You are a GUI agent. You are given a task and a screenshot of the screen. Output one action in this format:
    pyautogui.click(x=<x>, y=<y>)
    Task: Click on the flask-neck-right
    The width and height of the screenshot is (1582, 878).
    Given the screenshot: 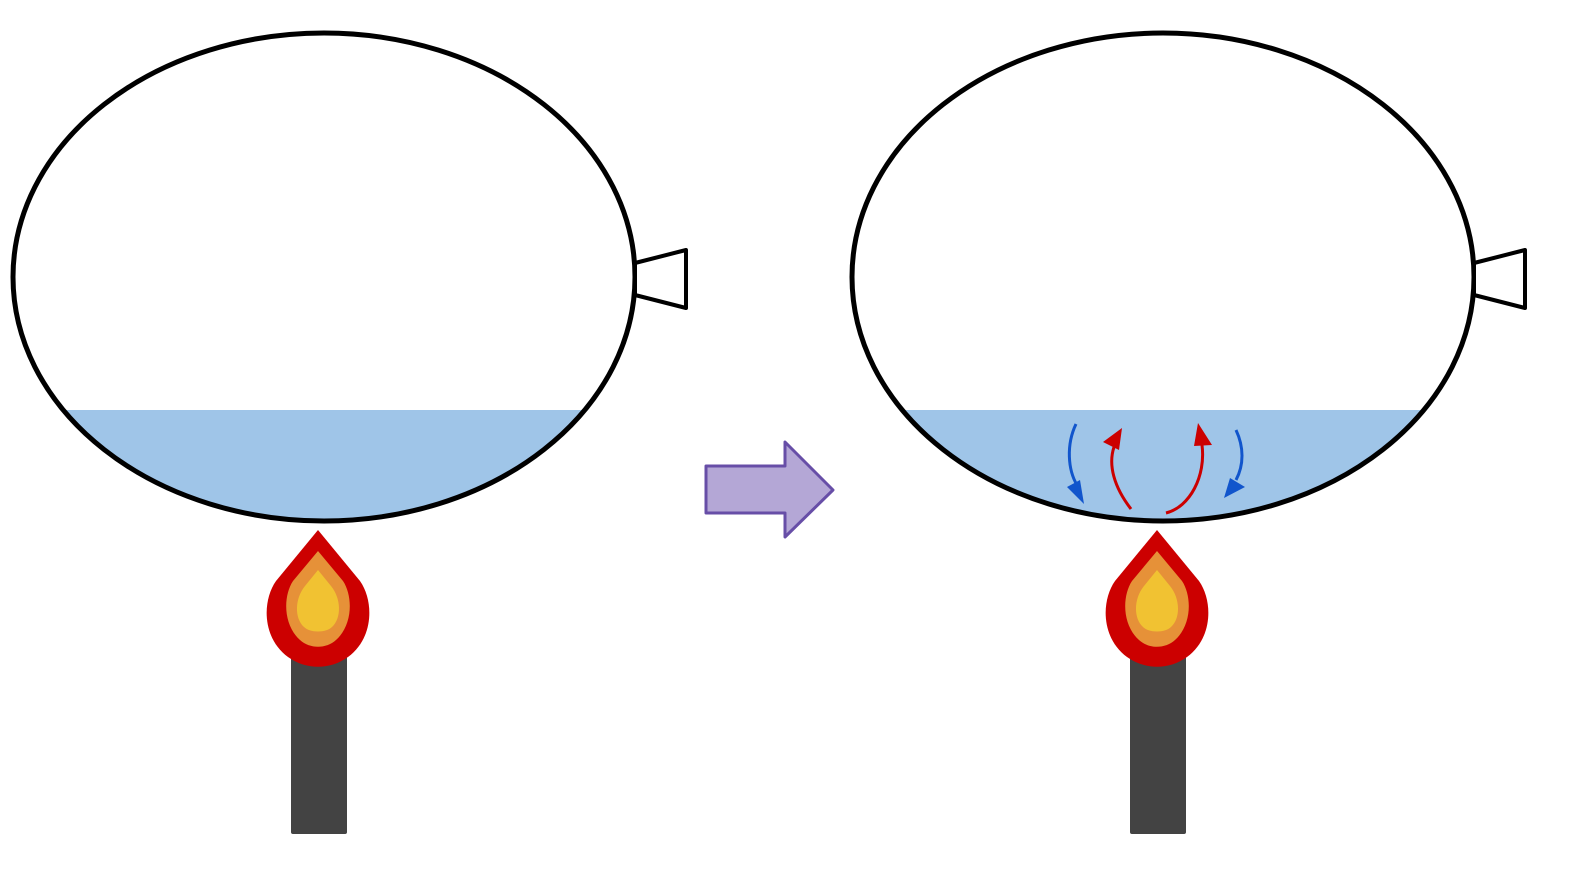 What is the action you would take?
    pyautogui.click(x=1499, y=279)
    